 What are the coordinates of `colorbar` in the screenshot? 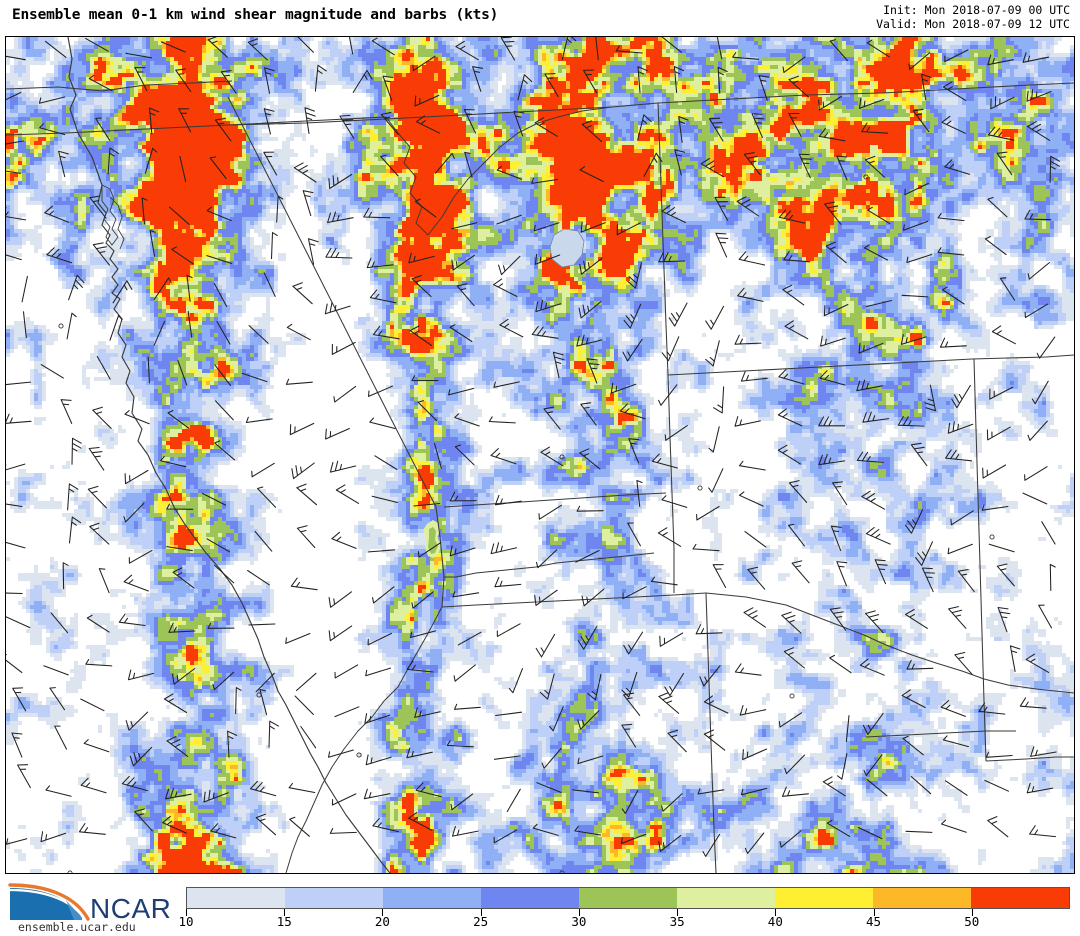 It's located at (628, 898).